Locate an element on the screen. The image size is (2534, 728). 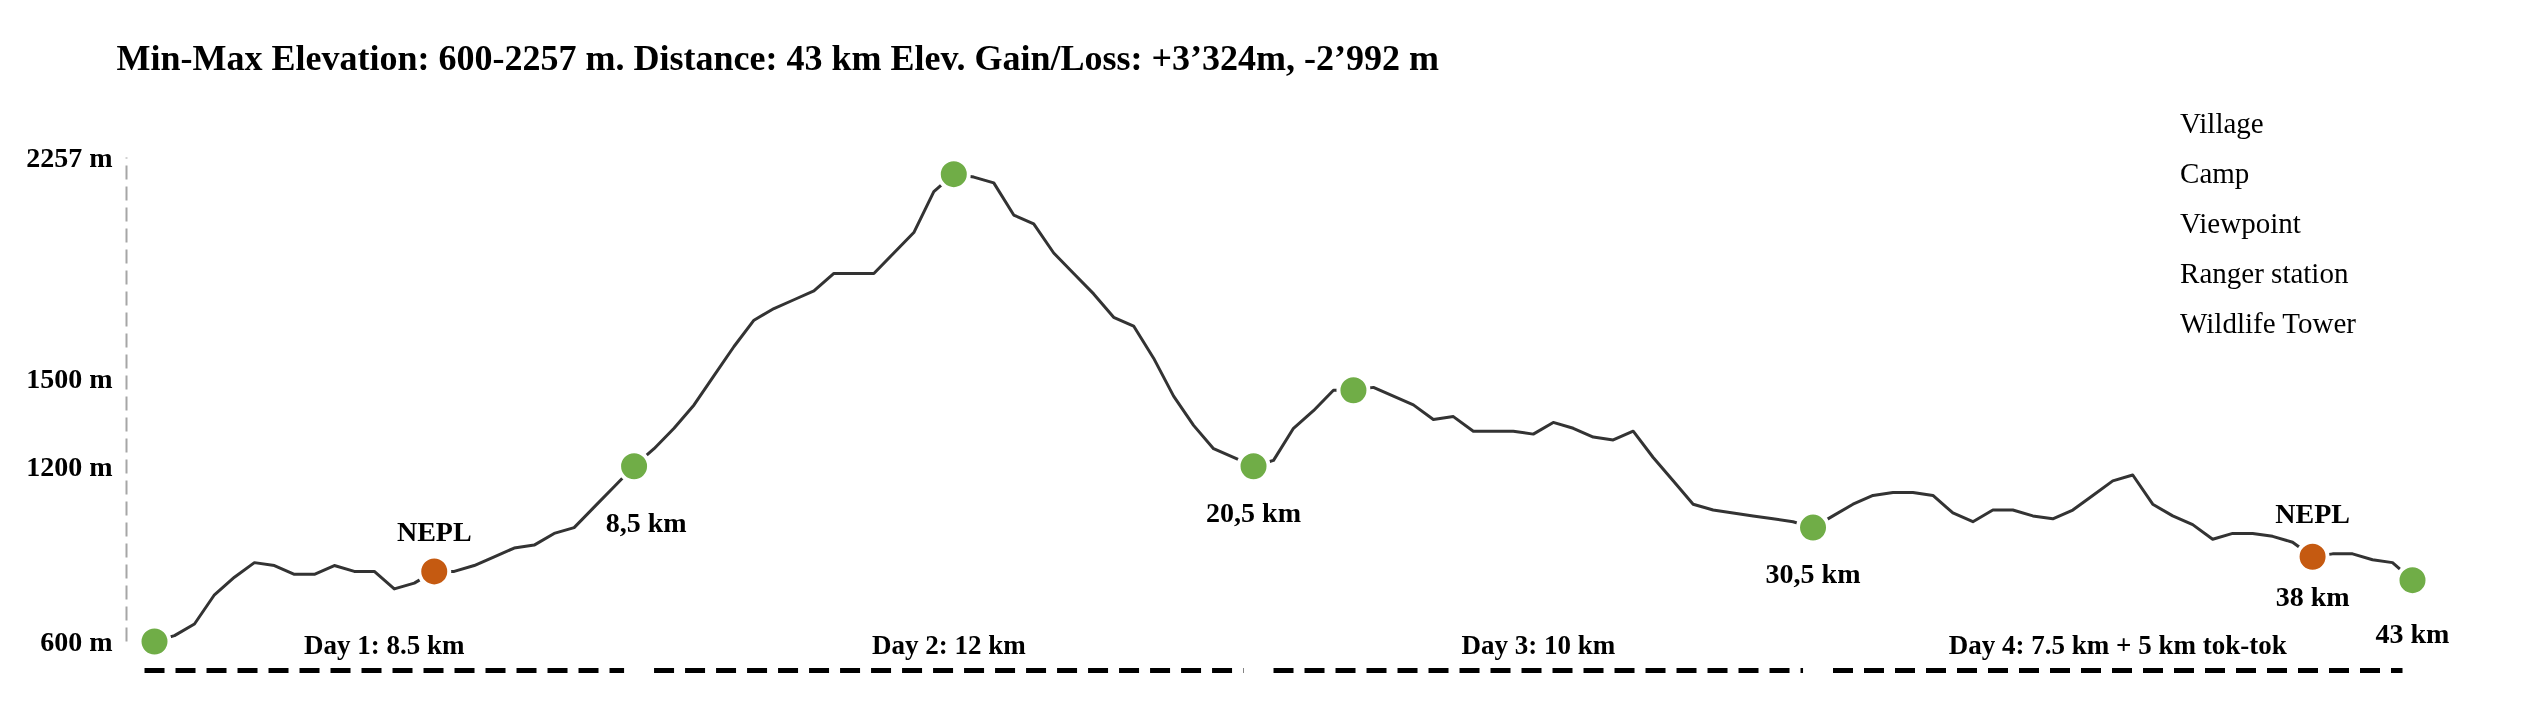
chart-title: Min-Max Elevation: 600-2257 m. Distance: 43 km Elev. Gain/Loss: +3’324m, -2’992 m is located at coordinates (777, 57).